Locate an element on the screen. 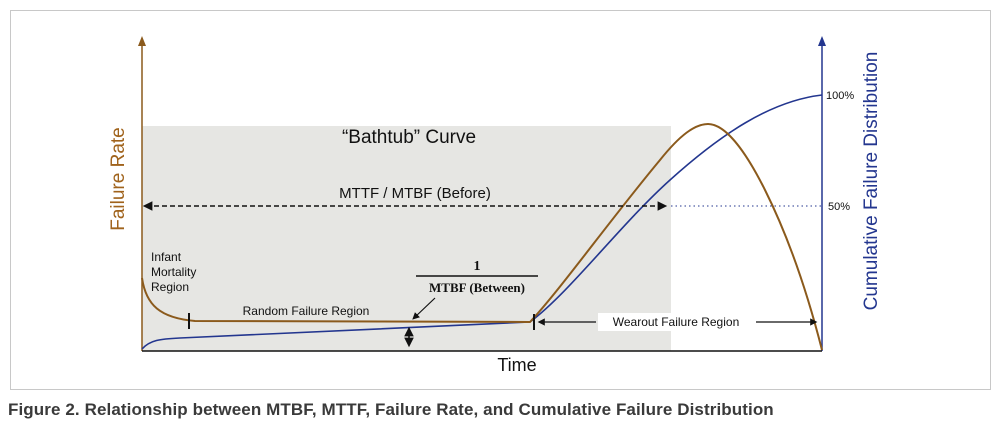 Image resolution: width=1000 pixels, height=432 pixels. fraction-denominator: MTBF (Between) is located at coordinates (477, 287).